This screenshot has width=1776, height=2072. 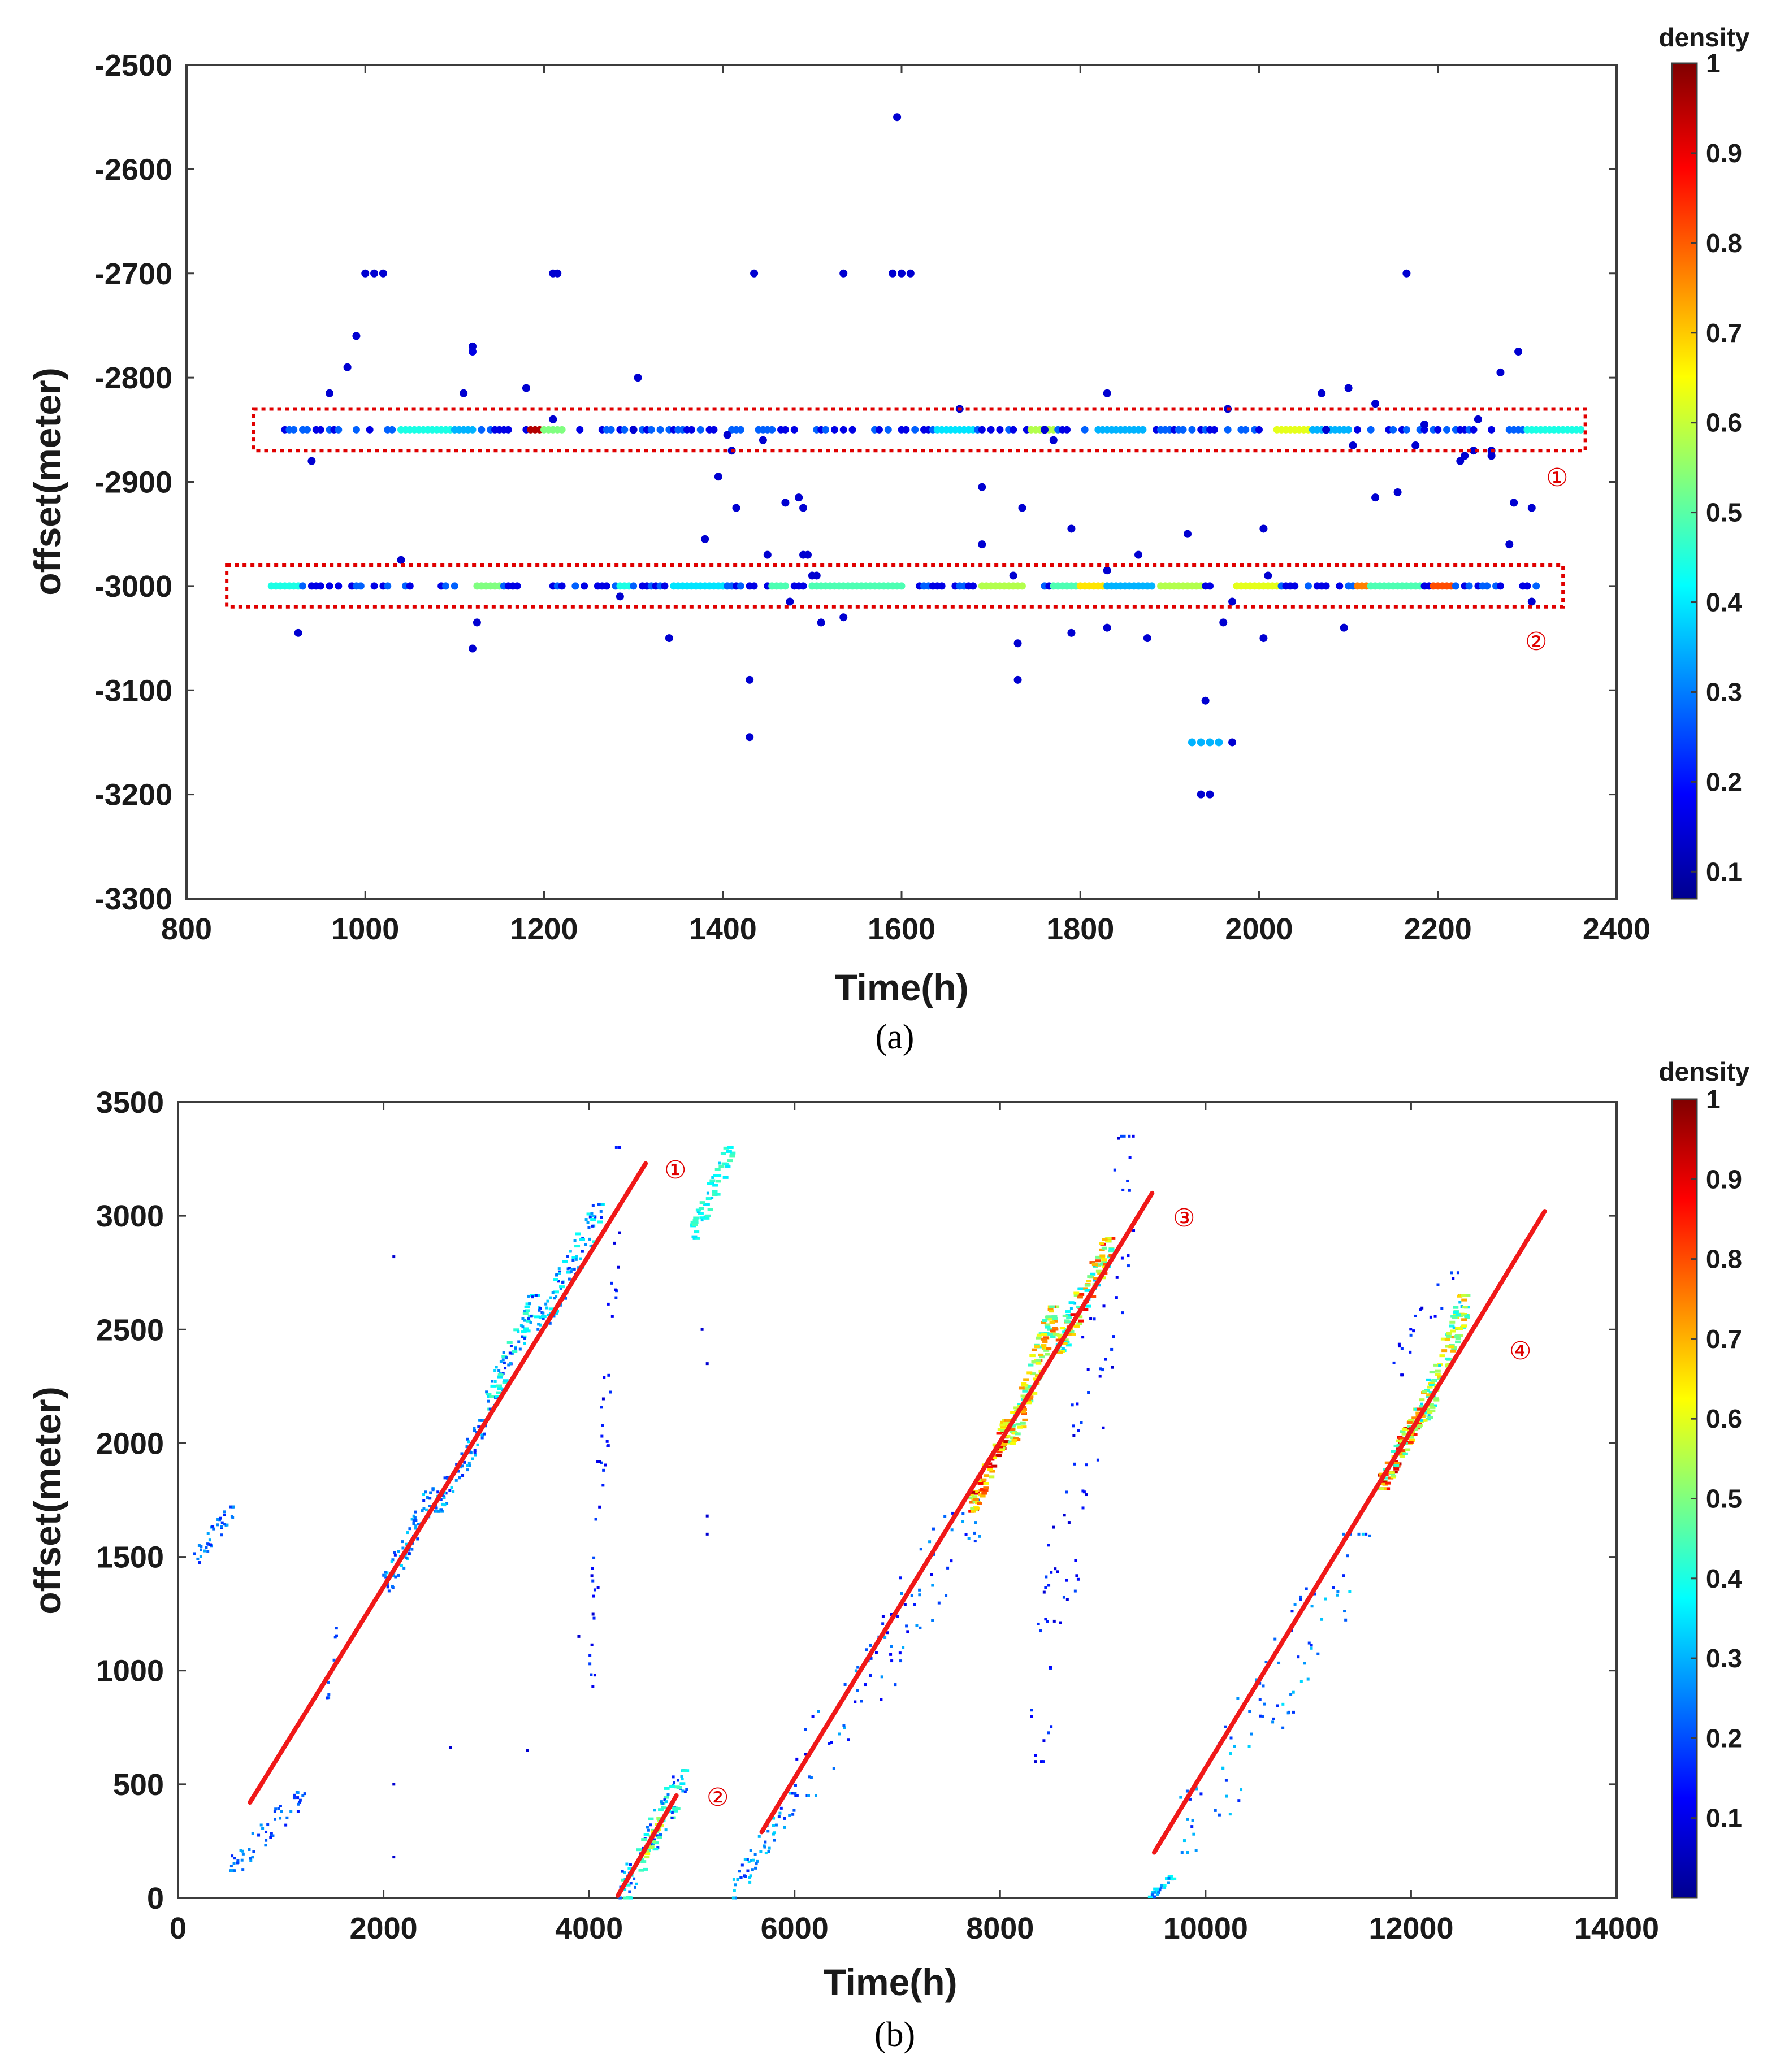 What do you see at coordinates (920, 430) in the screenshot?
I see `highlight-box` at bounding box center [920, 430].